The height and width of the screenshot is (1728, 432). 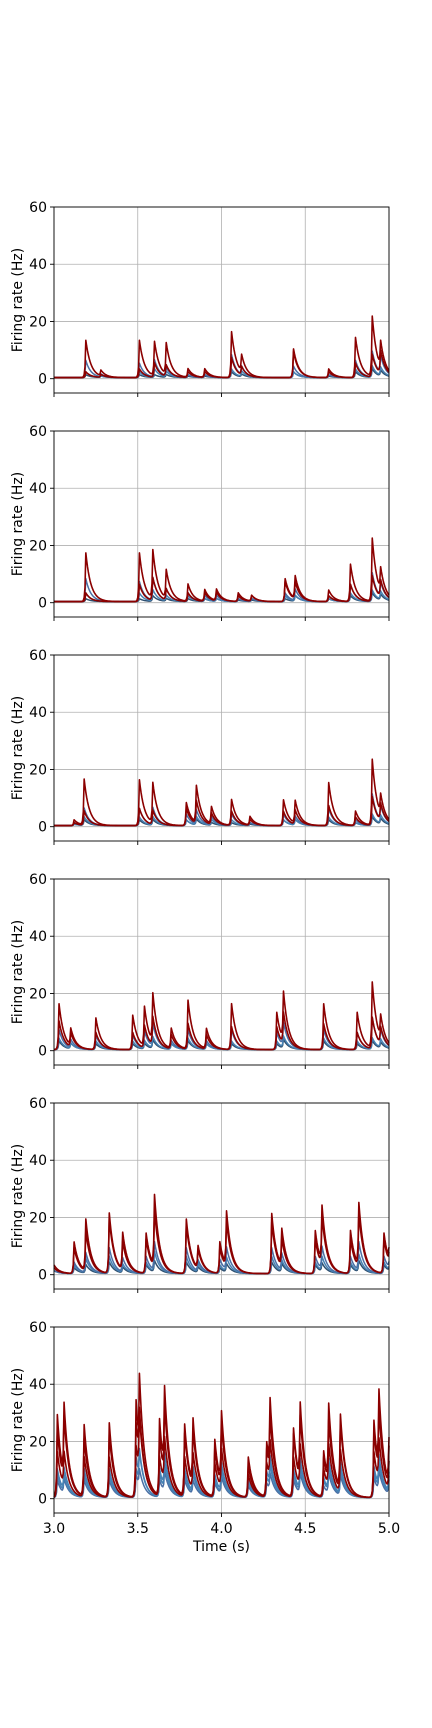 I want to click on x-tick-label: 3.0, so click(x=54, y=1529).